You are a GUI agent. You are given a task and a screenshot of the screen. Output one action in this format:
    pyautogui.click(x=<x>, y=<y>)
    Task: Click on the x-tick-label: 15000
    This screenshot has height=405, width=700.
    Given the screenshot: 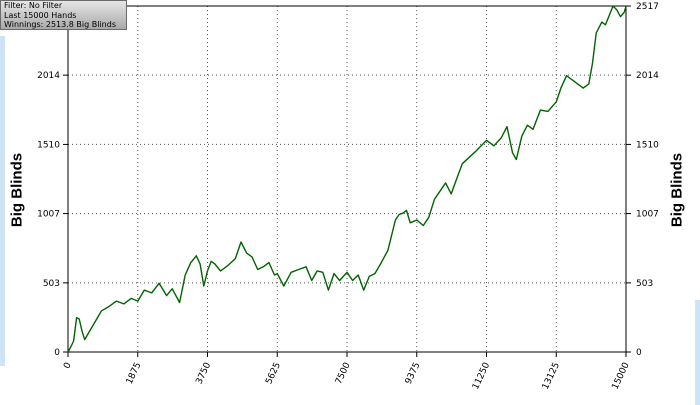 What is the action you would take?
    pyautogui.click(x=621, y=376)
    